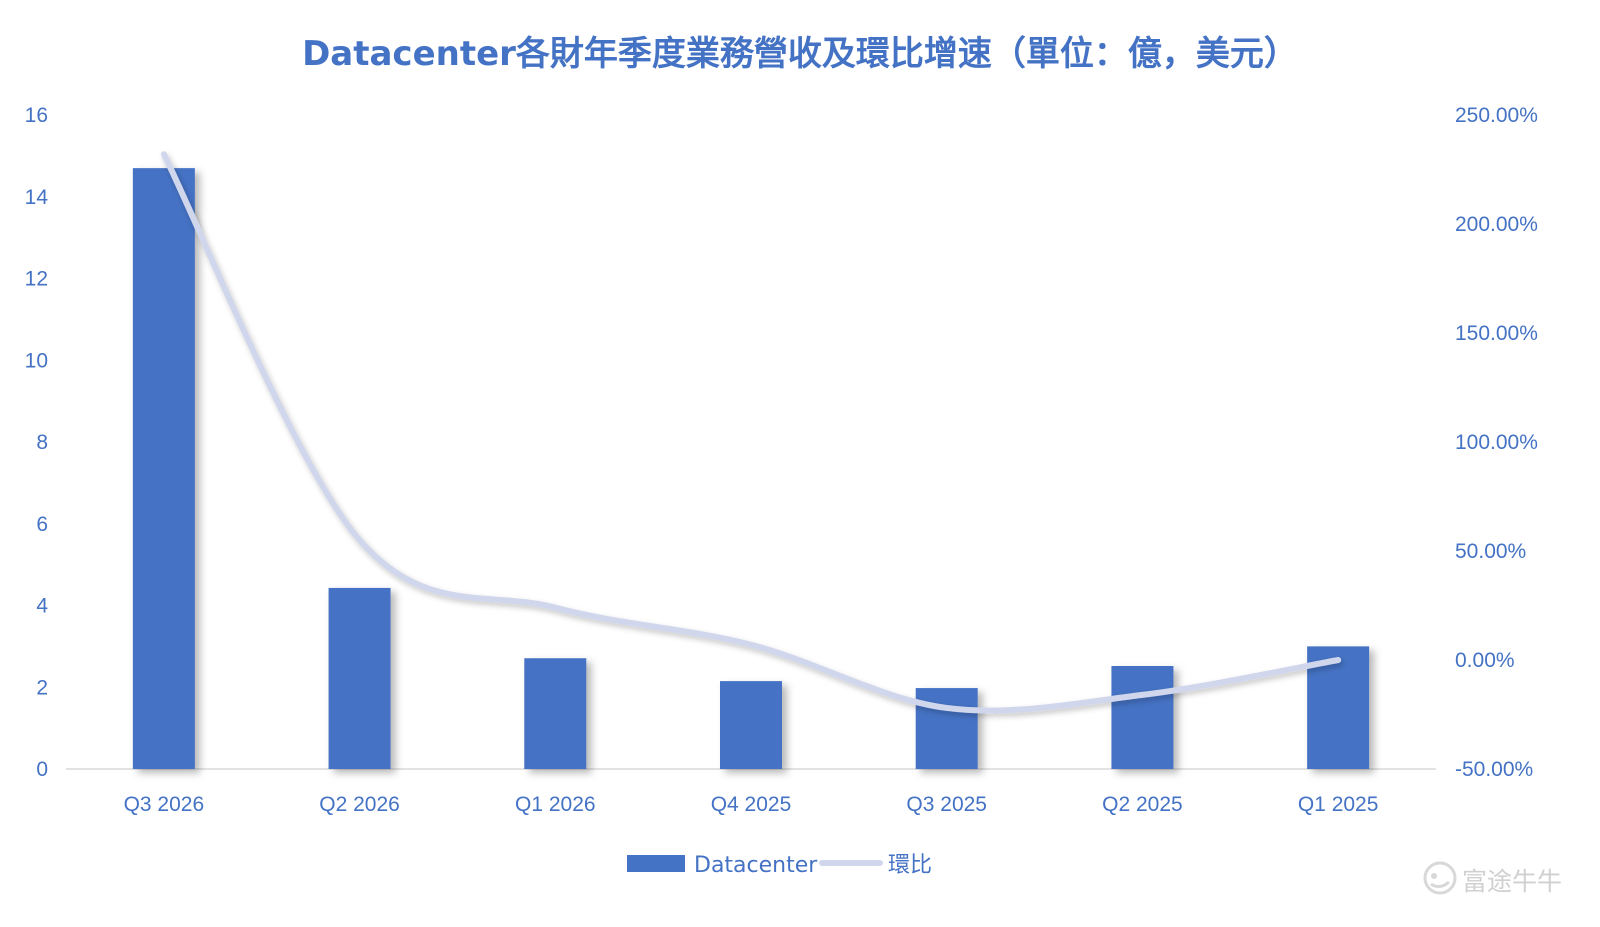 The width and height of the screenshot is (1600, 927). Describe the element at coordinates (1496, 333) in the screenshot. I see `right-tick-label: 150.00%` at that location.